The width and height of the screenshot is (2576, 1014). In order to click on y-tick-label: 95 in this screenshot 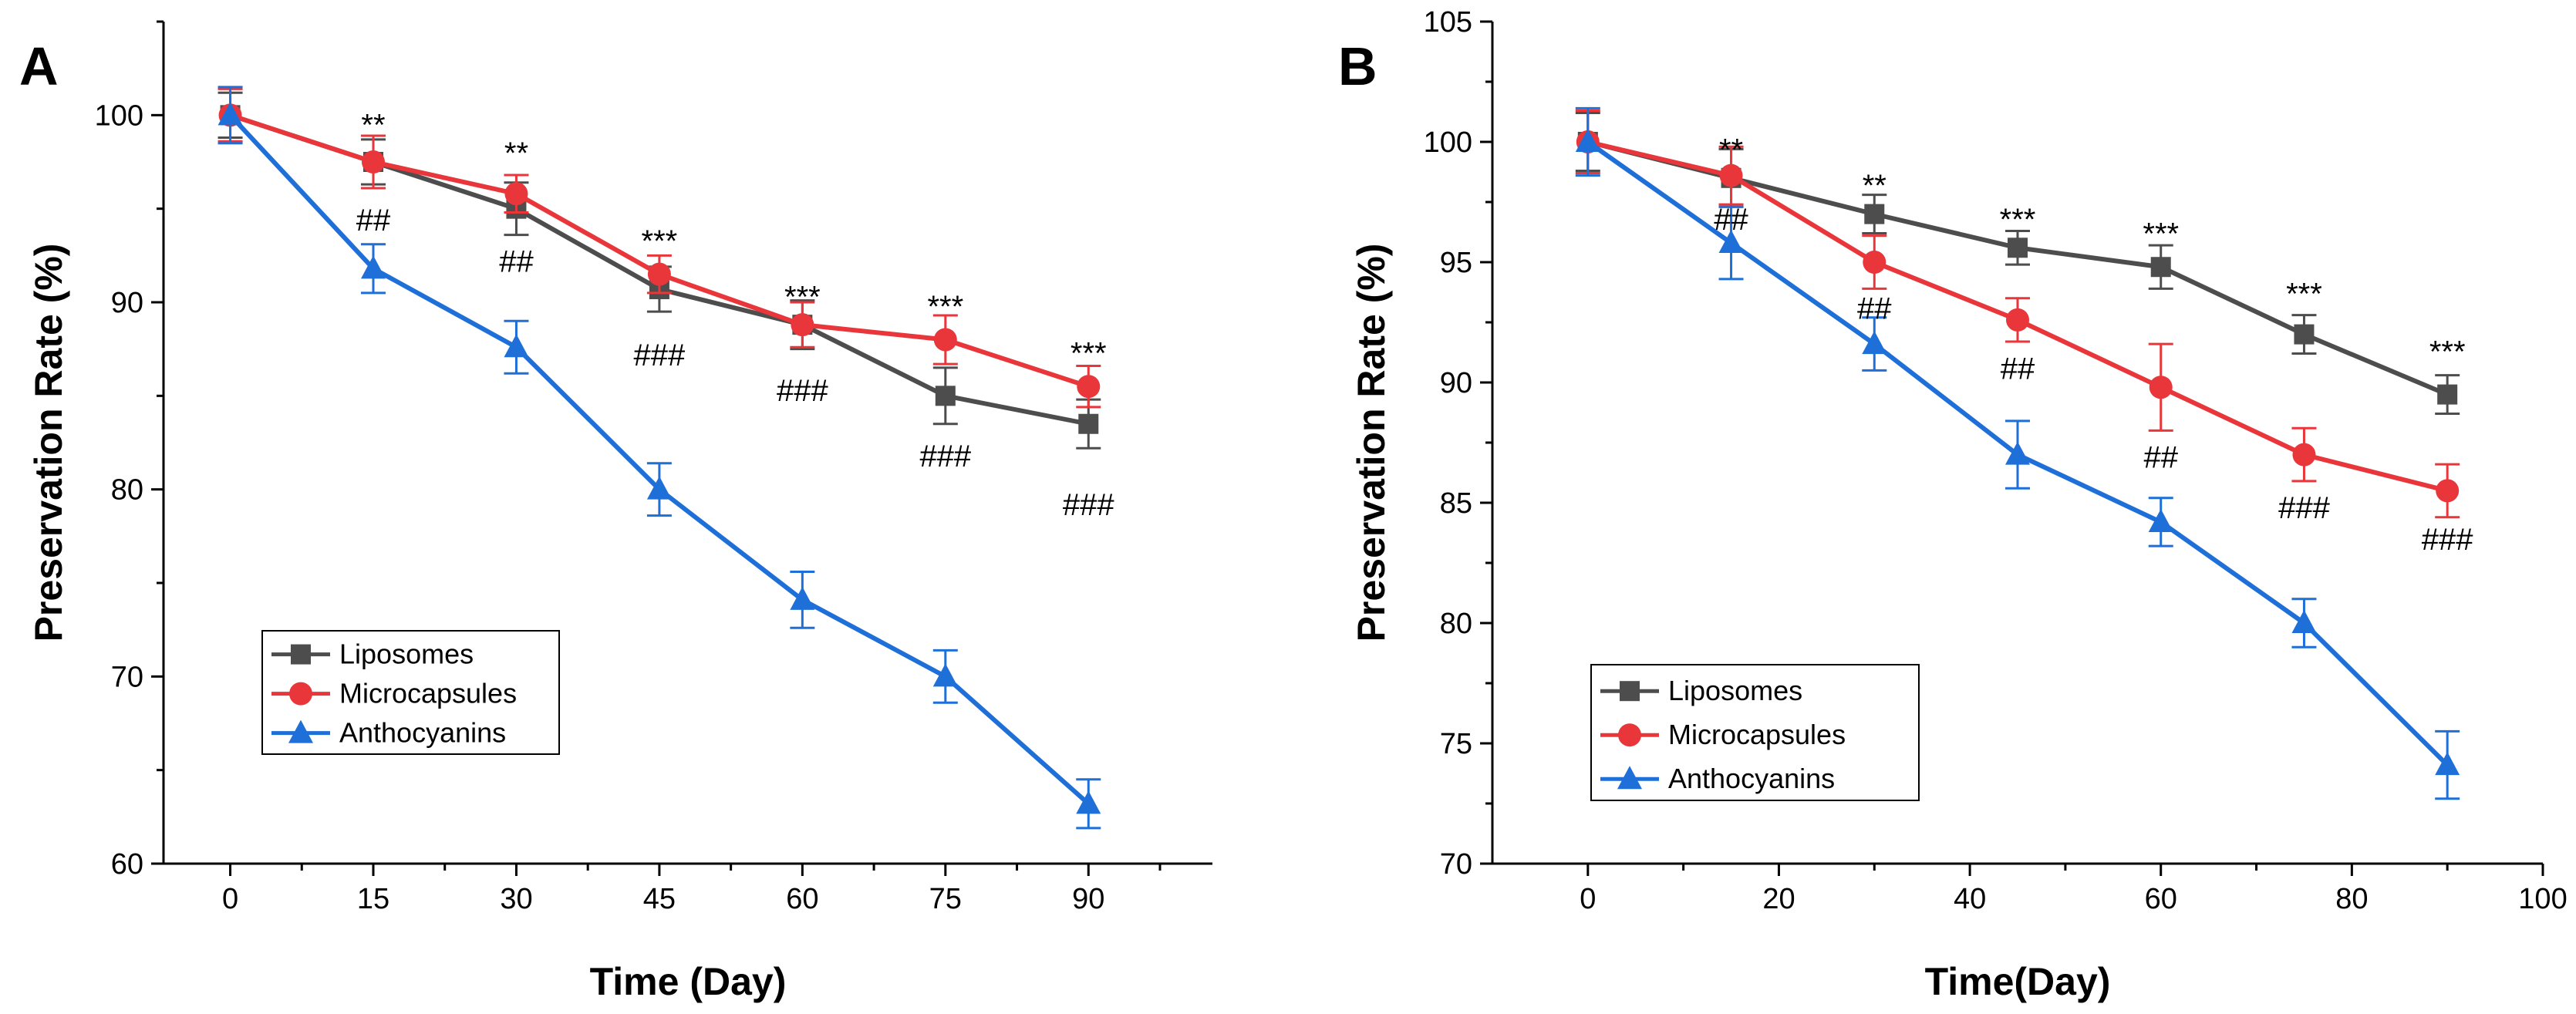, I will do `click(1456, 263)`.